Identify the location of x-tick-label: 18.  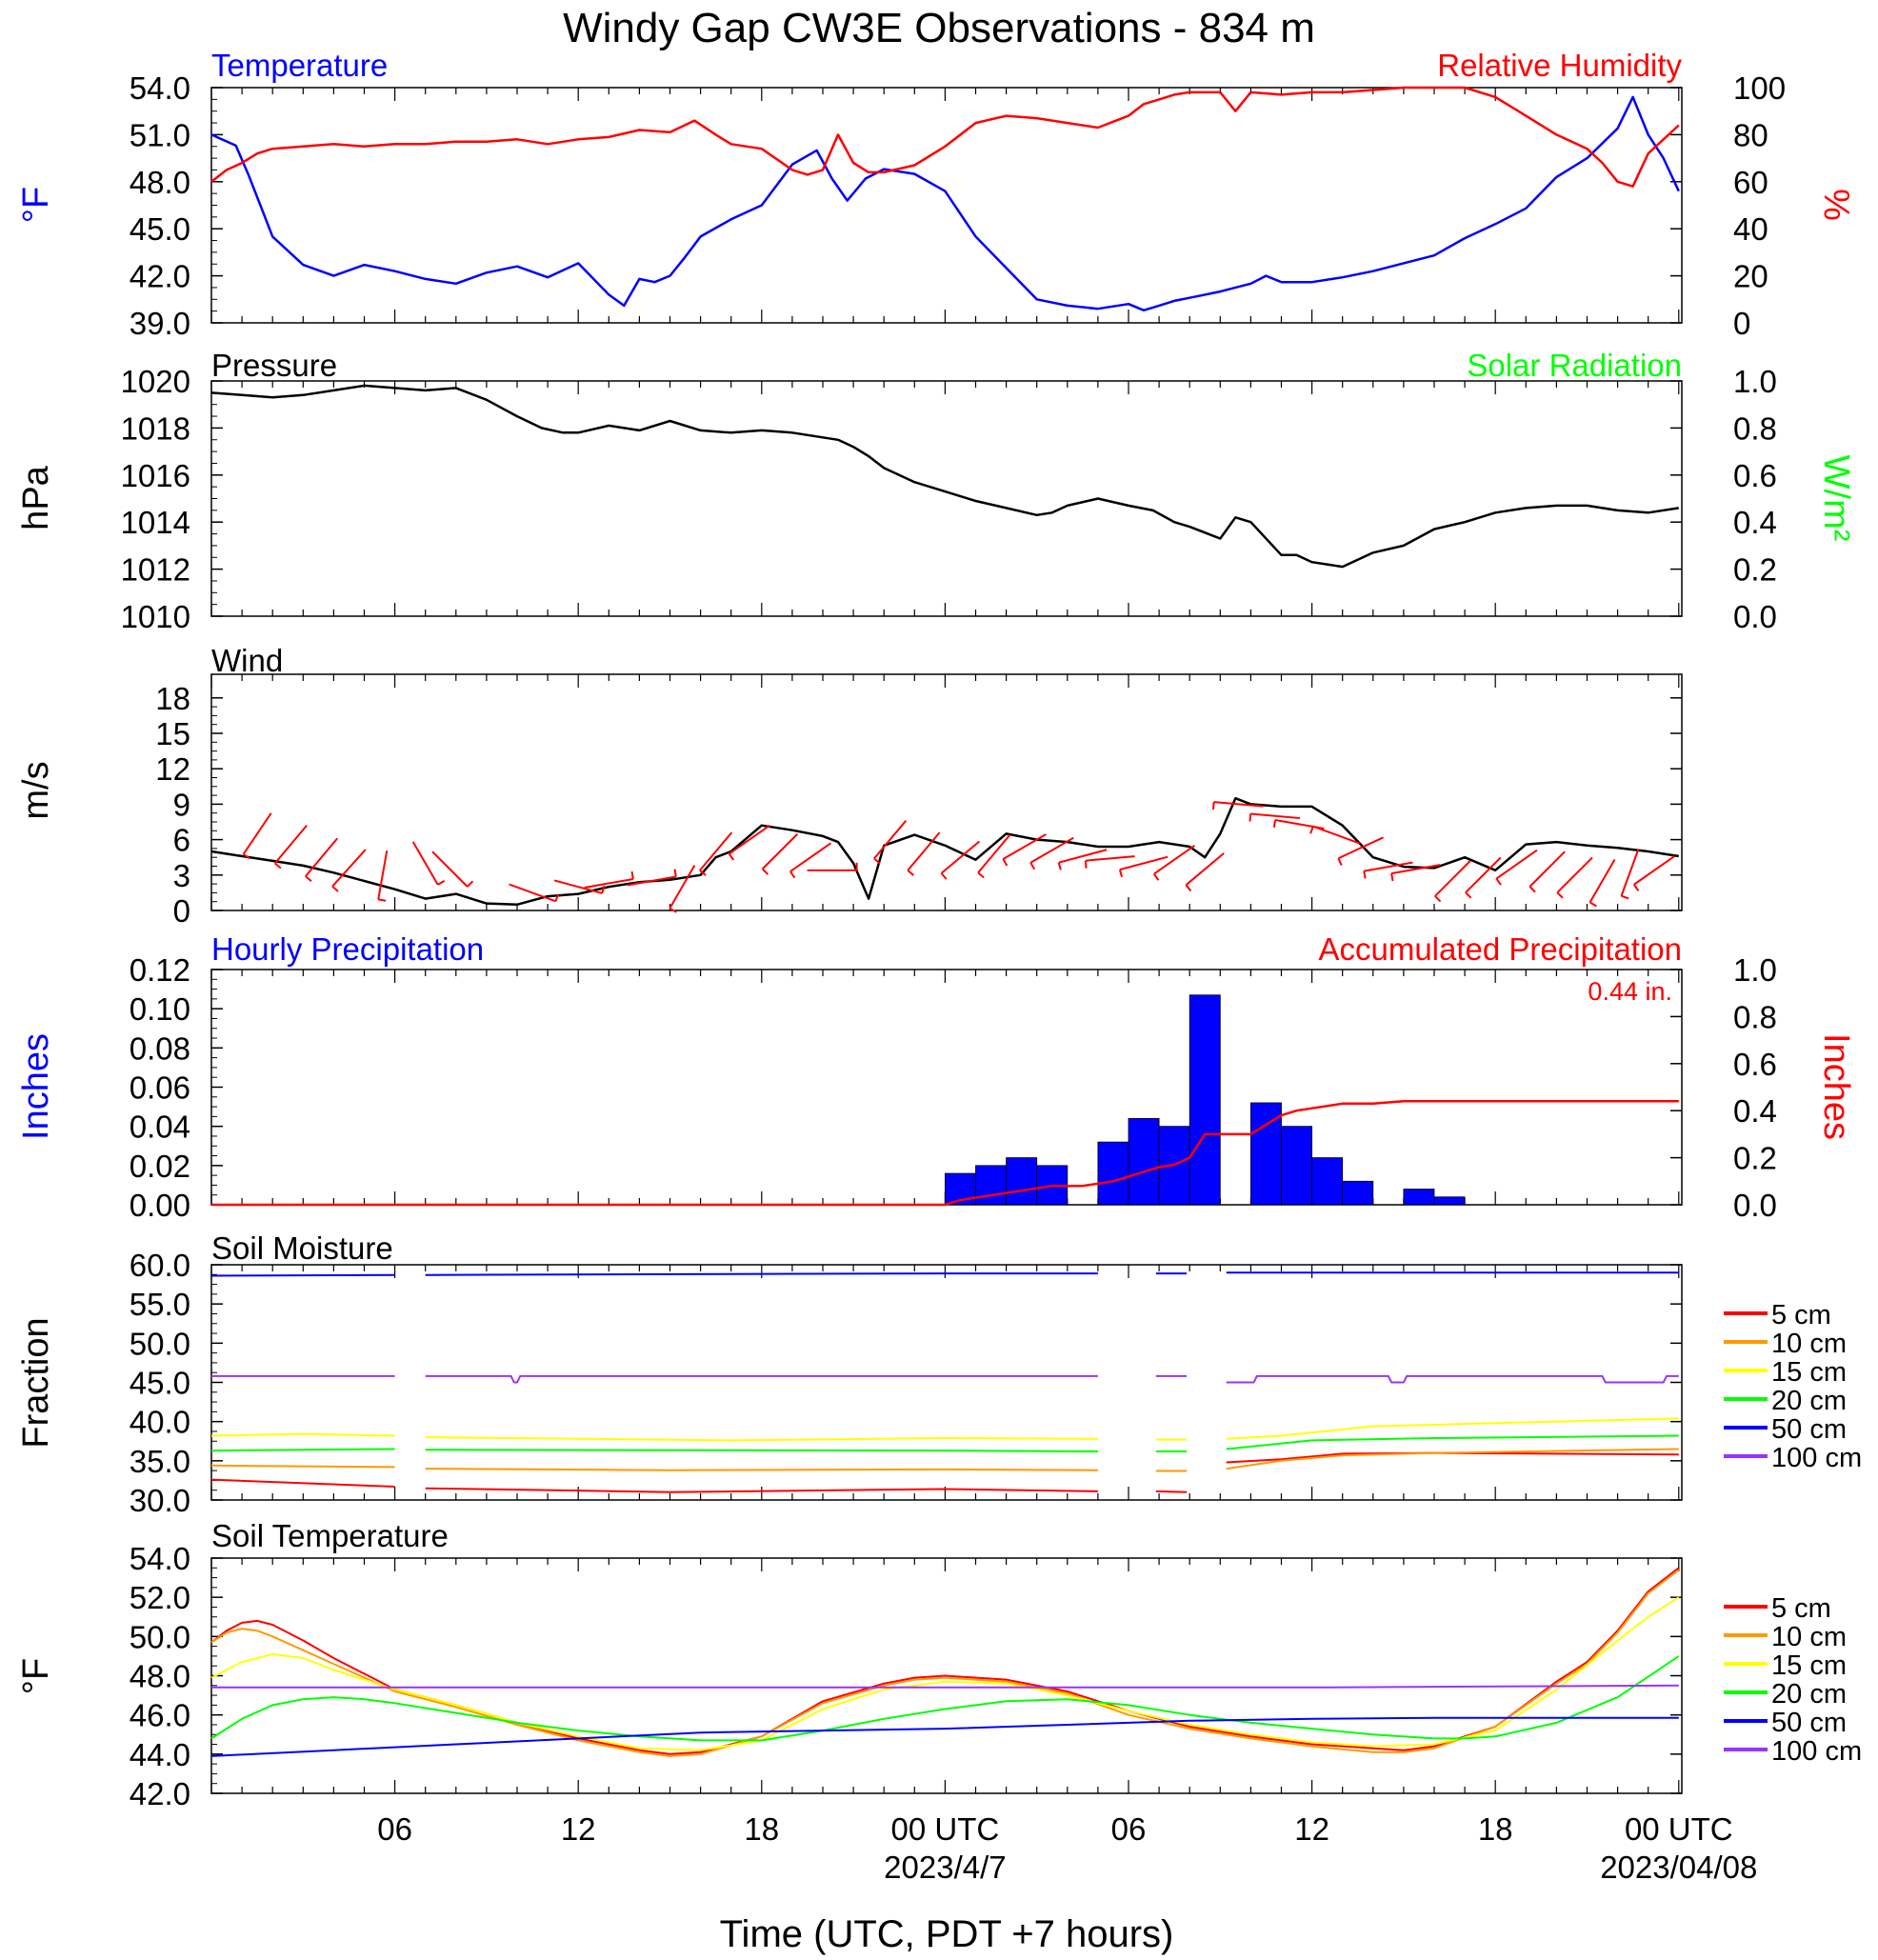
(1495, 1829).